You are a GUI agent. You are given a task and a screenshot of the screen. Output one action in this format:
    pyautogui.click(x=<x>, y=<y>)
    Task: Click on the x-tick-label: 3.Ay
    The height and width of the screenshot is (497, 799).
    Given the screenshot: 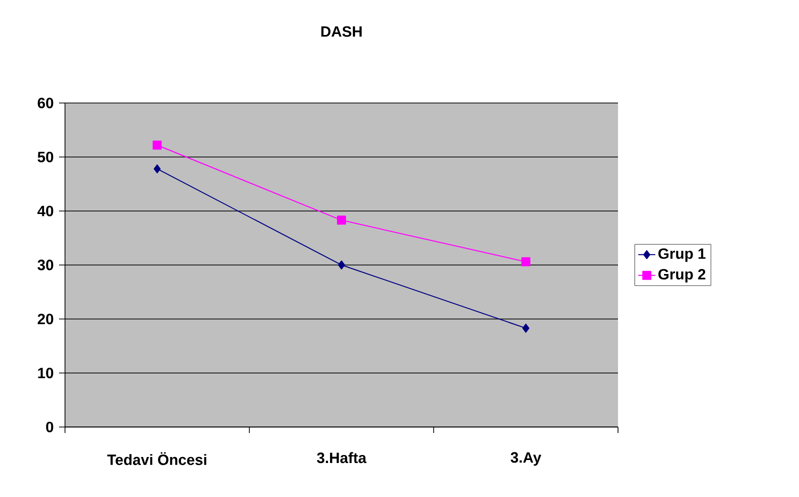 What is the action you would take?
    pyautogui.click(x=526, y=459)
    